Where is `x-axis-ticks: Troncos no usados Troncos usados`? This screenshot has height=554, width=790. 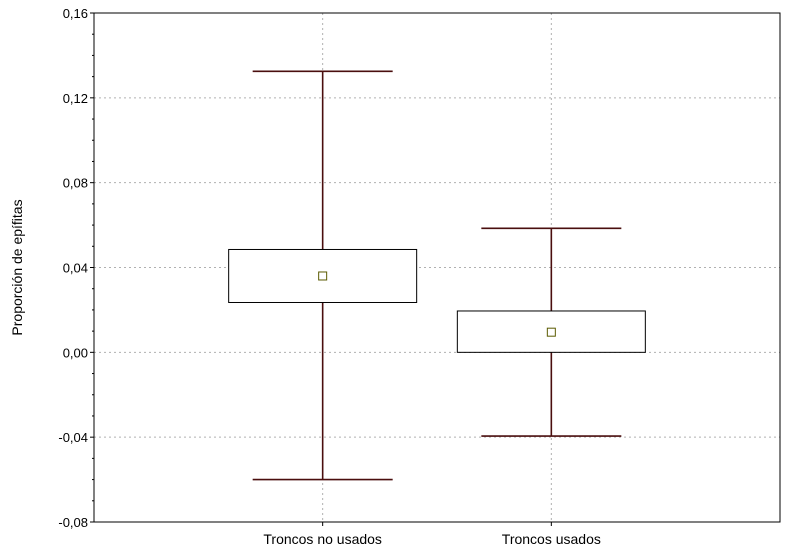
x-axis-ticks: Troncos no usados Troncos usados is located at coordinates (432, 534).